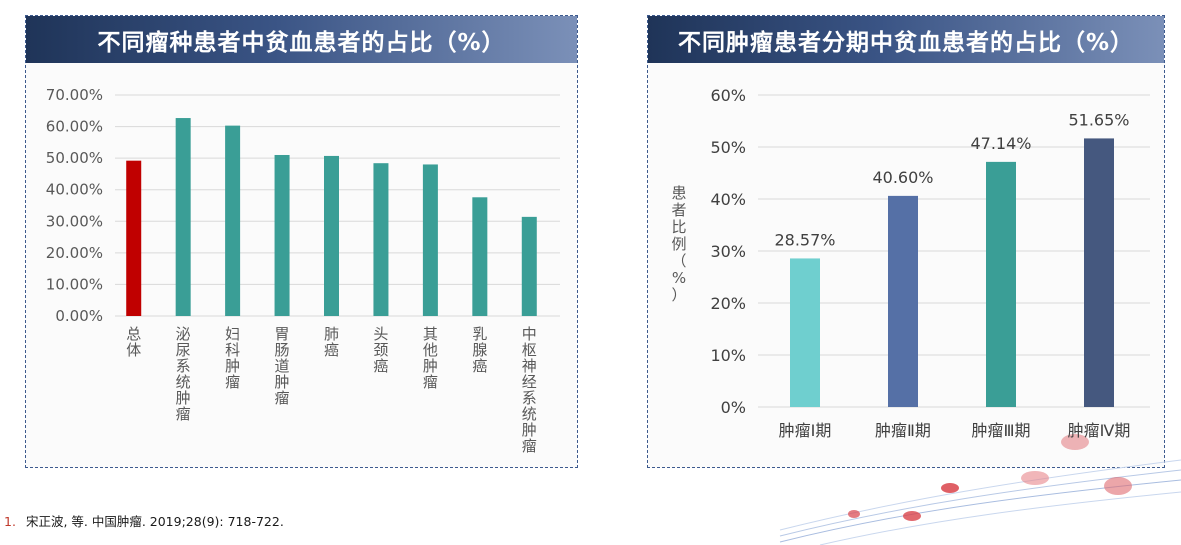 This screenshot has width=1181, height=545. Describe the element at coordinates (74, 95) in the screenshot. I see `y-tick-label: 70.00%` at that location.